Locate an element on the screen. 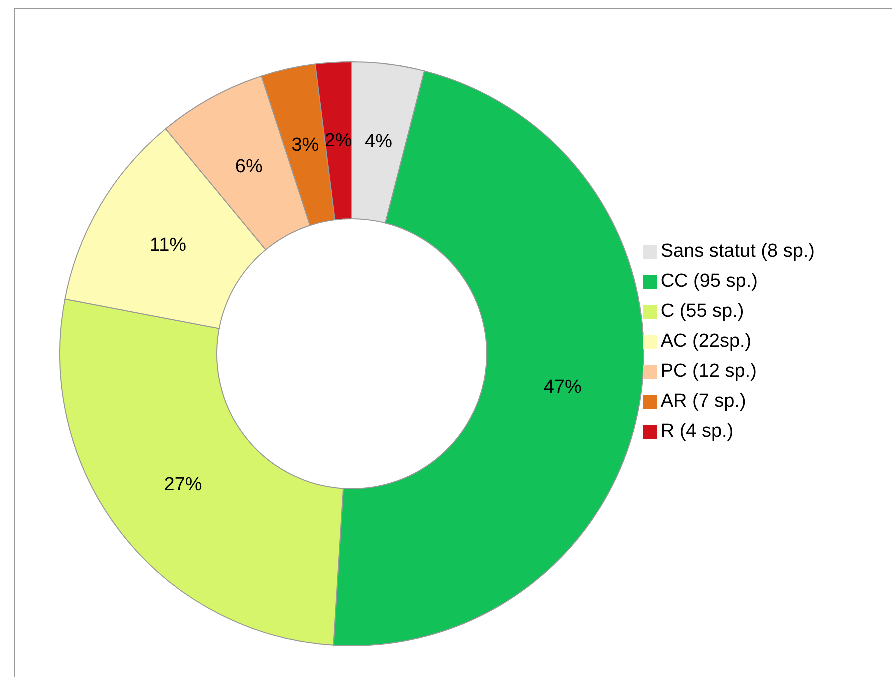  legend-label: AC (22sp.) is located at coordinates (706, 341).